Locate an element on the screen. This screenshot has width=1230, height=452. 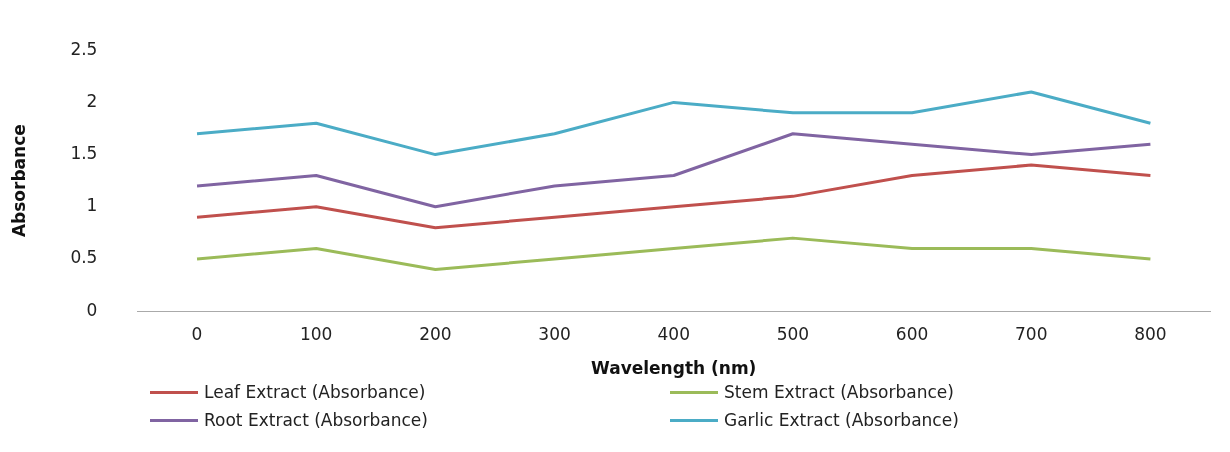
x-tick-label: 800 is located at coordinates (1150, 333).